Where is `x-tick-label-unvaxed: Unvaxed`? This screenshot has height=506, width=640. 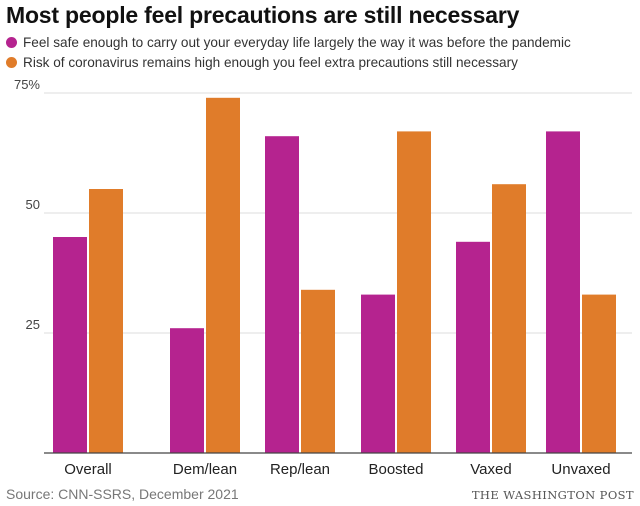 x-tick-label-unvaxed: Unvaxed is located at coordinates (580, 469).